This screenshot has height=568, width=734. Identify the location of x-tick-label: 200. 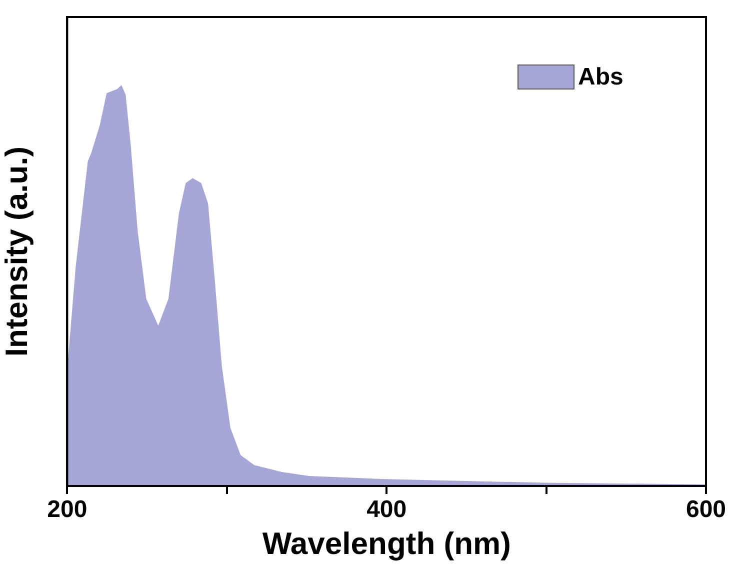
(67, 510).